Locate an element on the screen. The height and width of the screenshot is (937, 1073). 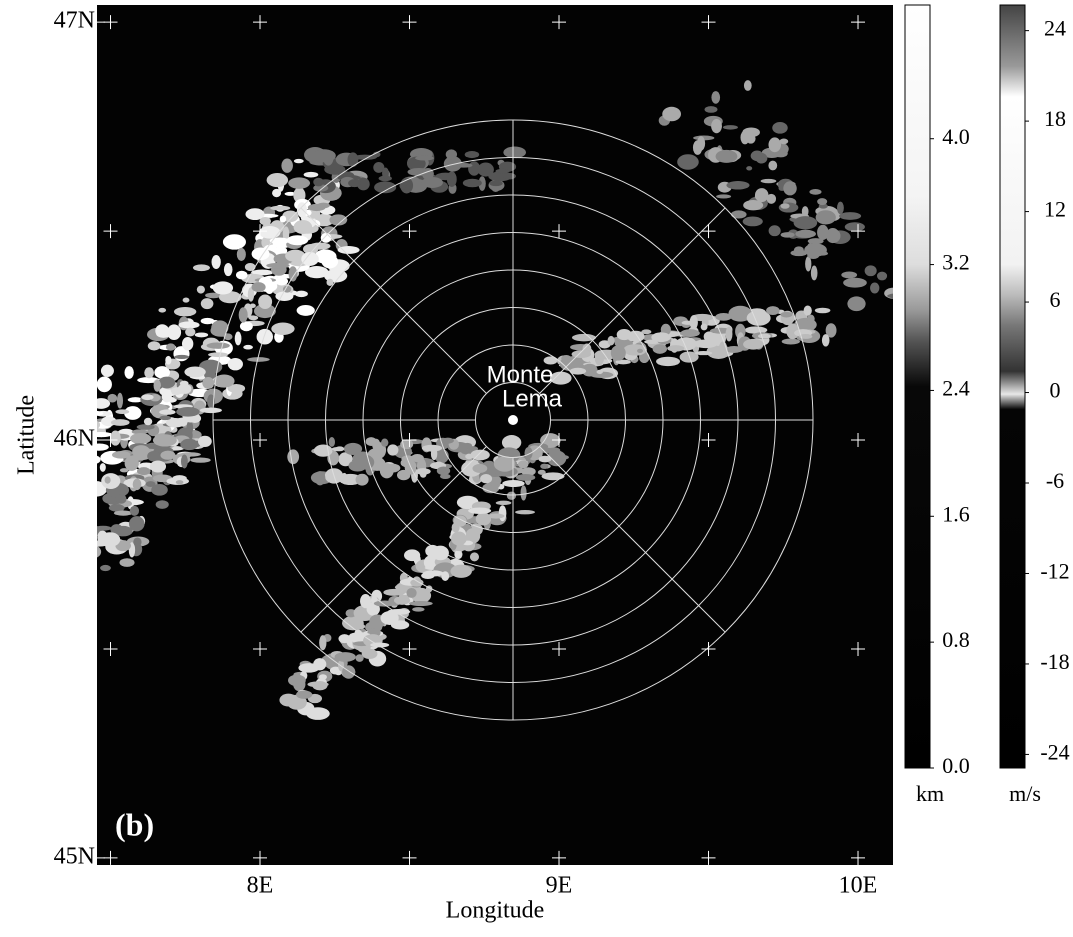
colorbar-tick-label: 0.0 is located at coordinates (956, 765).